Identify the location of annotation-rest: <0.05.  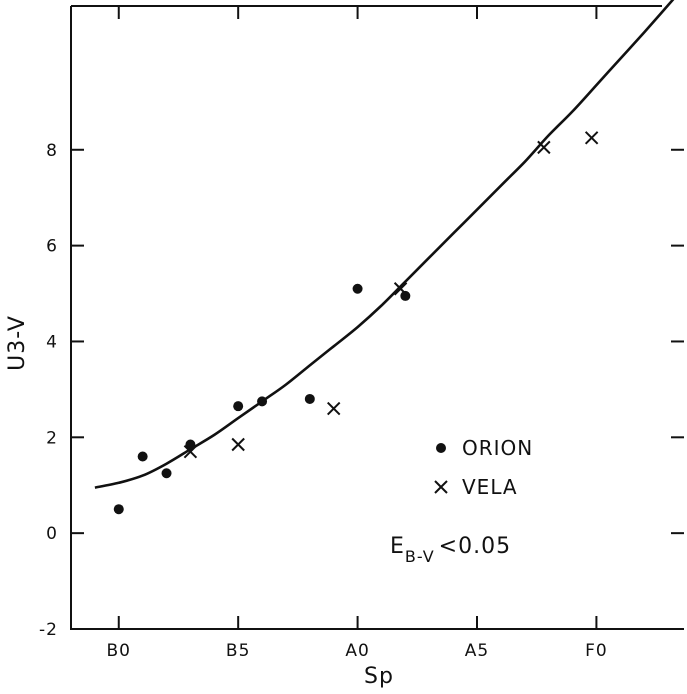
(475, 546).